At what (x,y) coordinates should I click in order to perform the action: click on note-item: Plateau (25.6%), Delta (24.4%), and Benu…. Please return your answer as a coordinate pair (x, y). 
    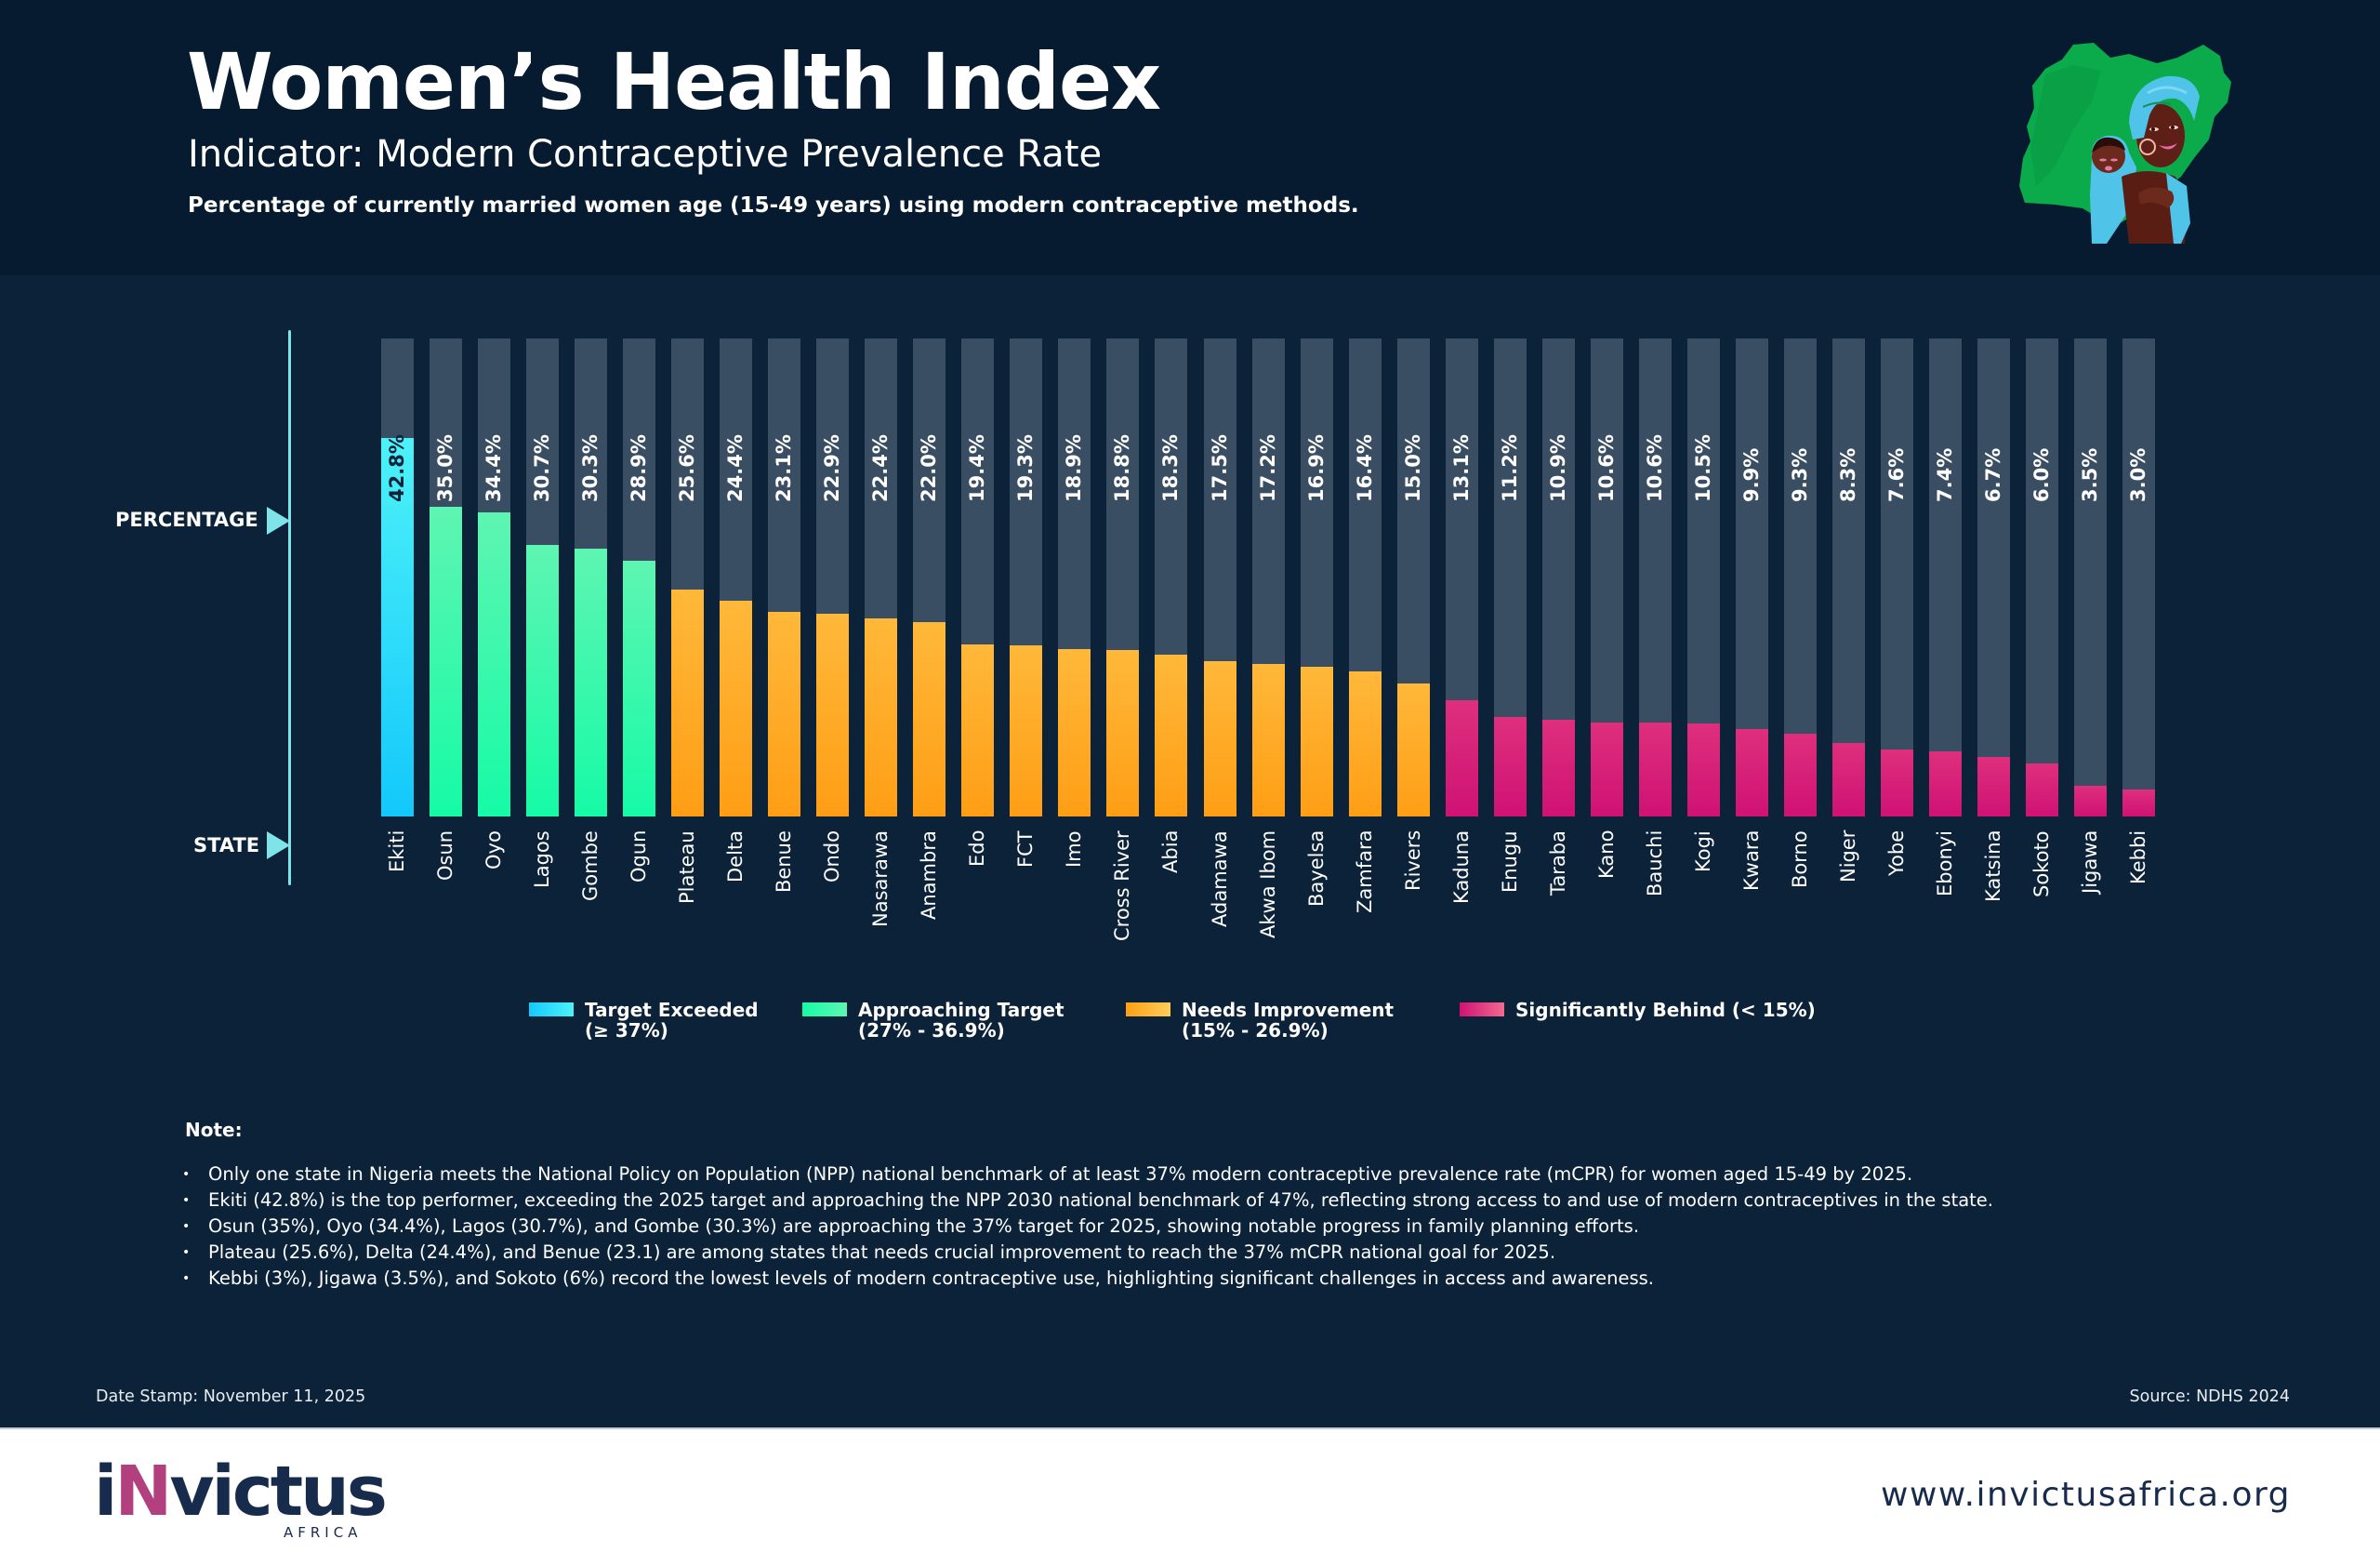
    Looking at the image, I should click on (1086, 1253).